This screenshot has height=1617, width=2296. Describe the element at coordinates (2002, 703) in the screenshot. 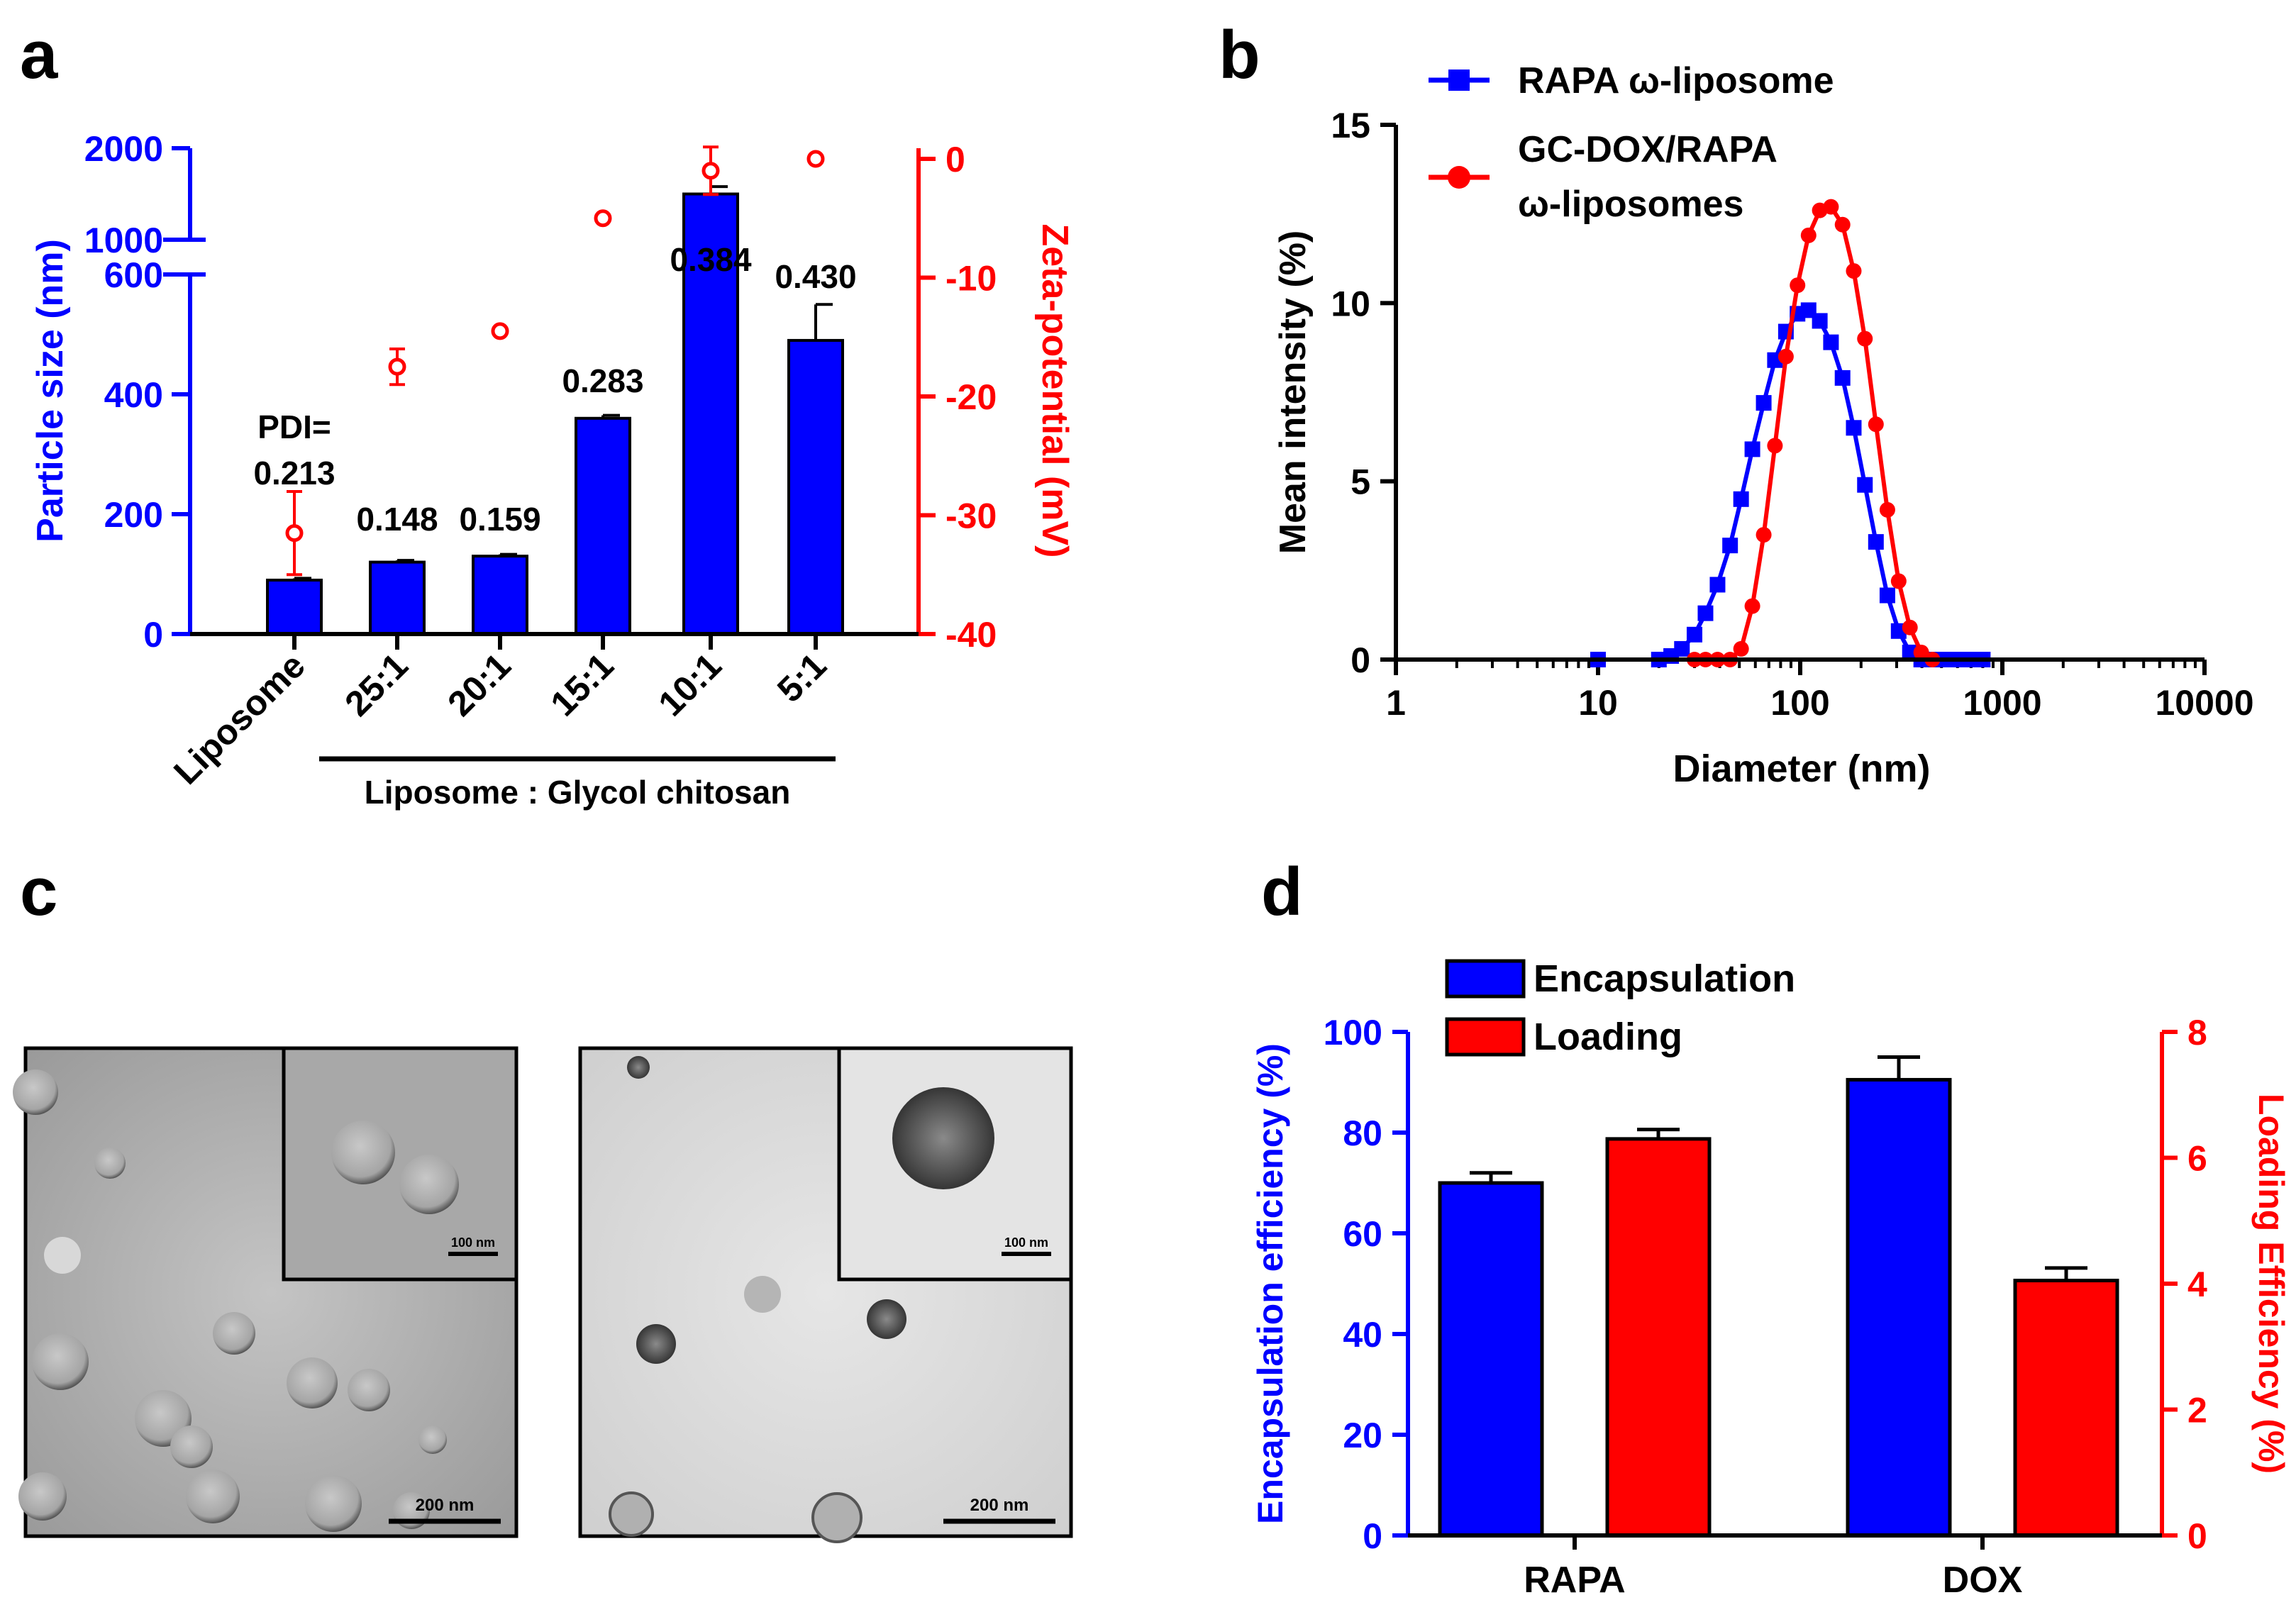

I see `b-x-tick-label: 1000` at that location.